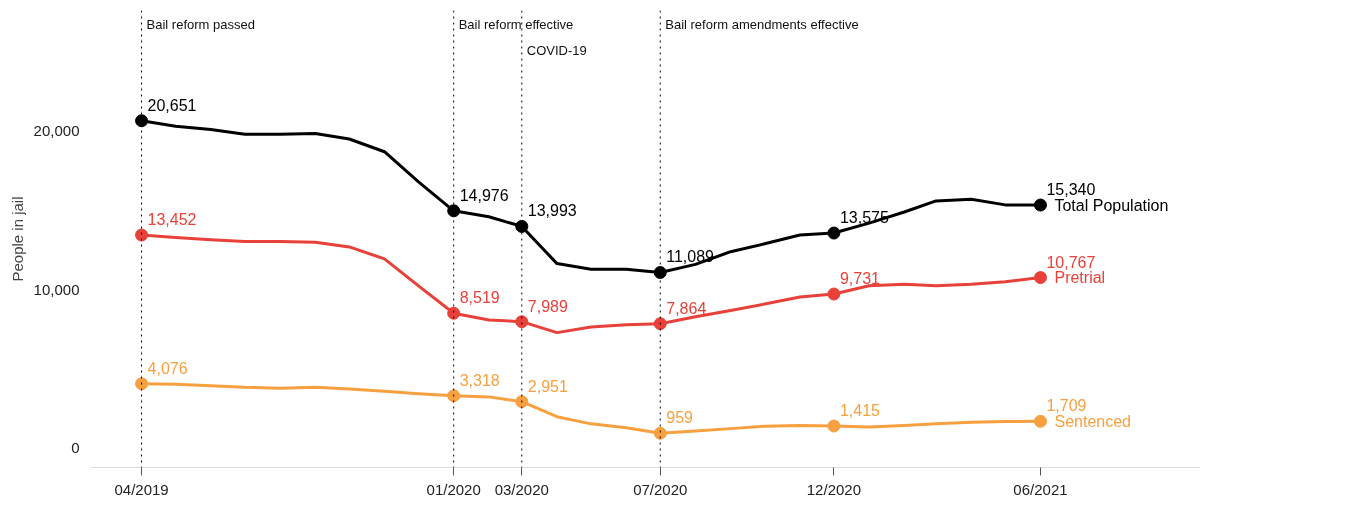 Image resolution: width=1357 pixels, height=506 pixels. I want to click on x-tick-label: 01/2020, so click(453, 489).